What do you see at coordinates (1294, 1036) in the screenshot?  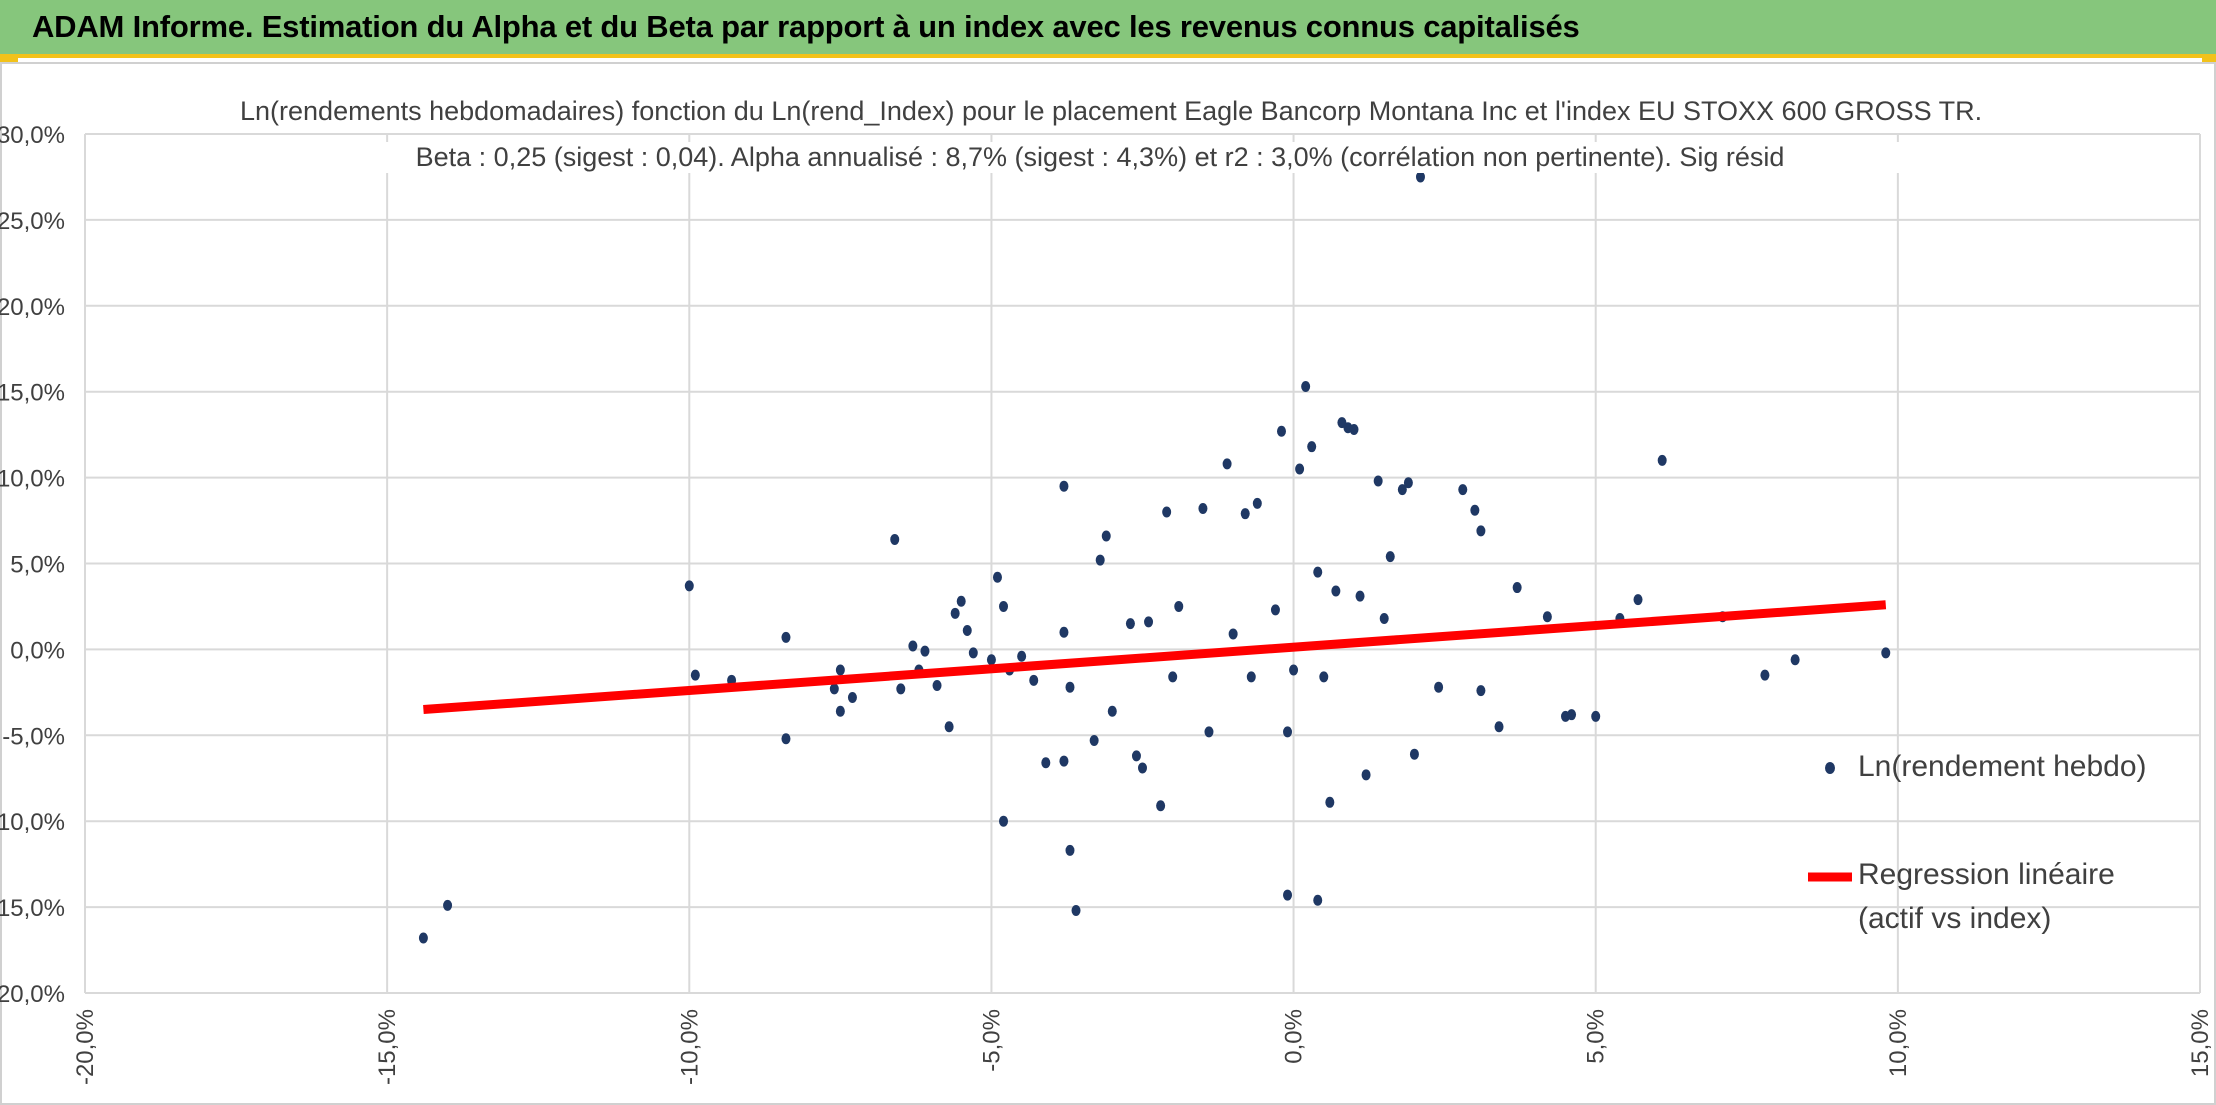 I see `x-tick-label: 0,0%` at bounding box center [1294, 1036].